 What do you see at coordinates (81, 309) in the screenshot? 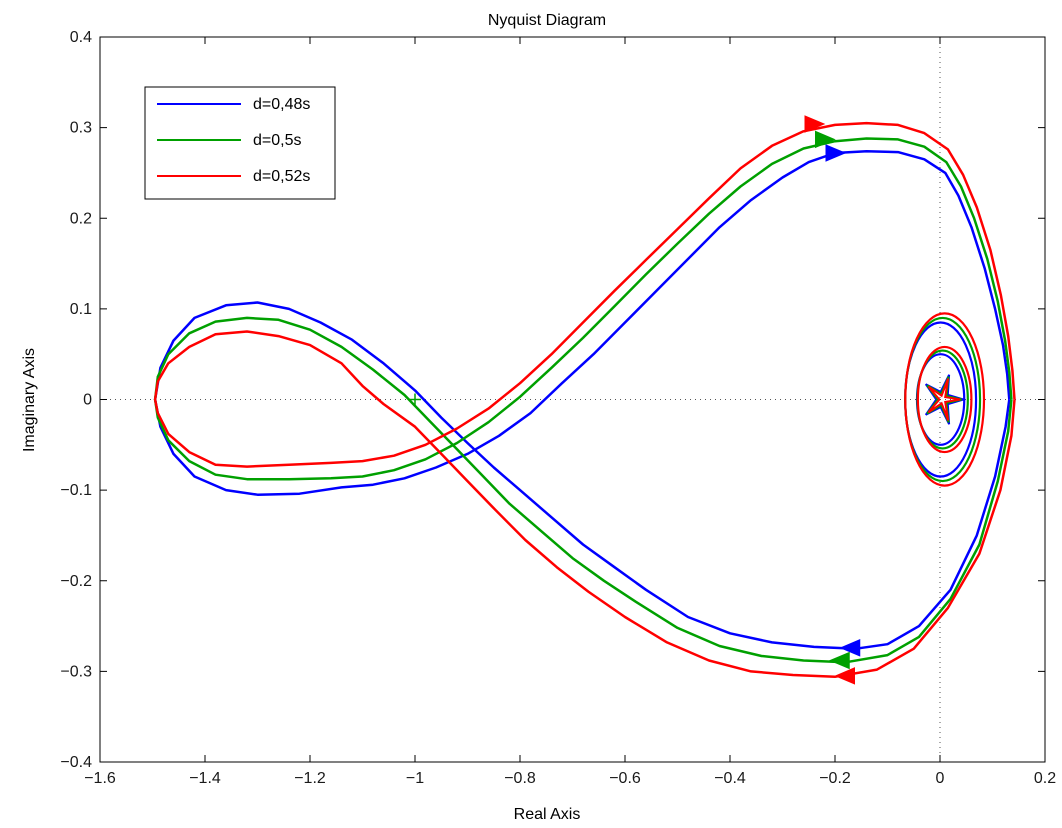
I see `y-tick-label: 0.1` at bounding box center [81, 309].